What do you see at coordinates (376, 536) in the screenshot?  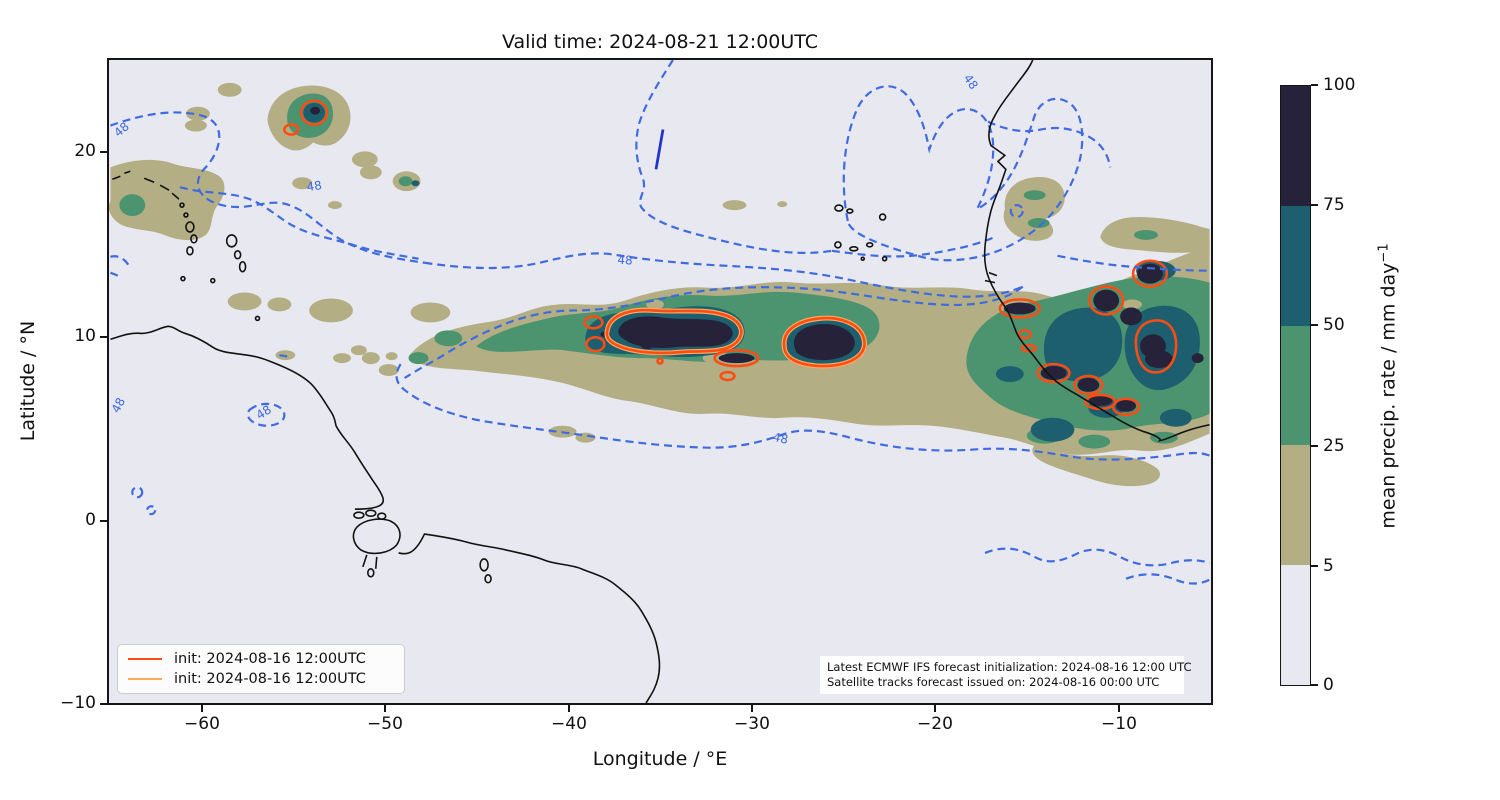 I see `coastline-amazon-delta` at bounding box center [376, 536].